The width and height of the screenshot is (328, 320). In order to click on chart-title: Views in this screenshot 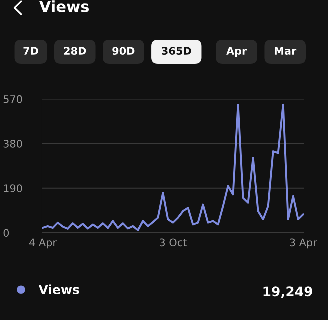, I will do `click(64, 6)`.